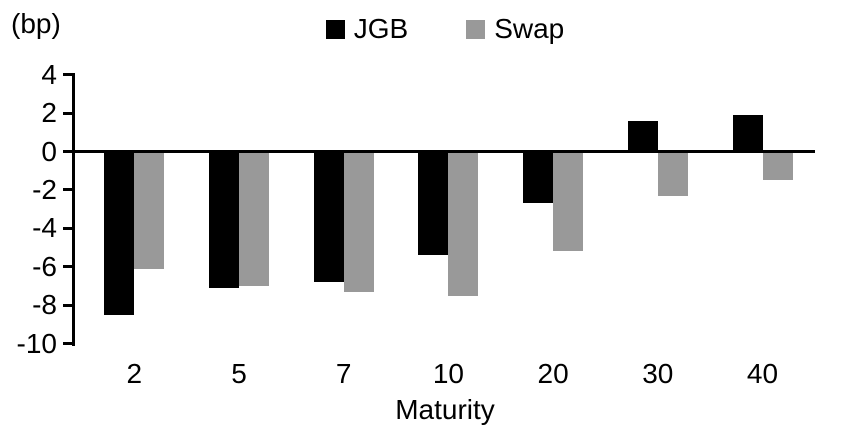  Describe the element at coordinates (239, 373) in the screenshot. I see `x-axis-tick-label: 5` at that location.